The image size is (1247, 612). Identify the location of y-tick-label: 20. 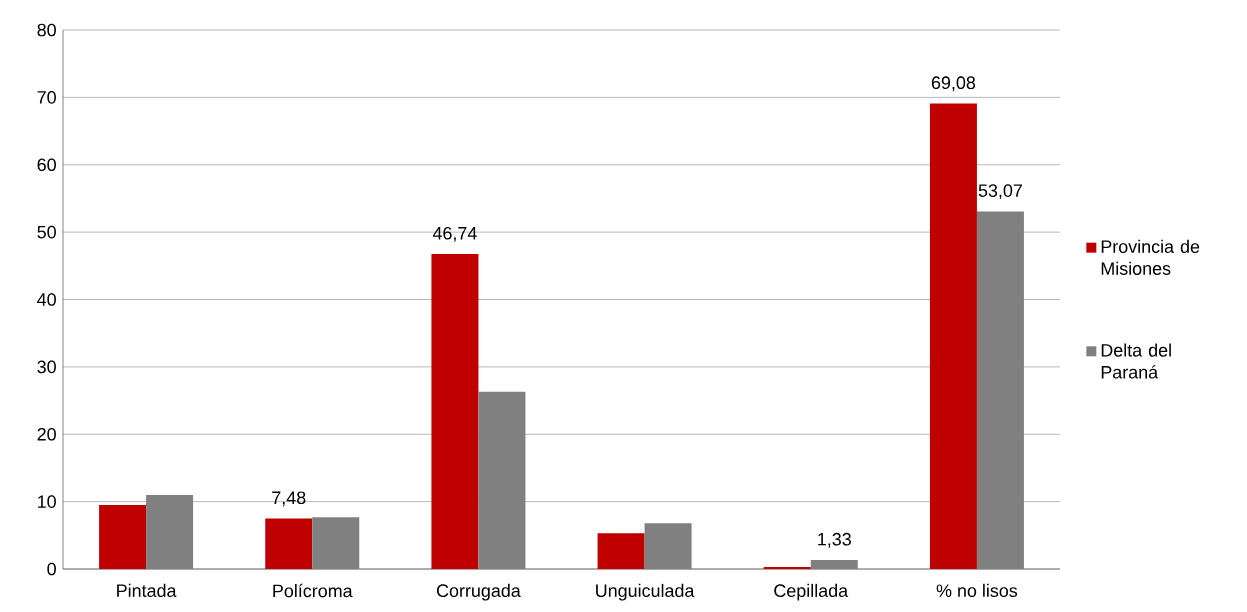
(46, 434).